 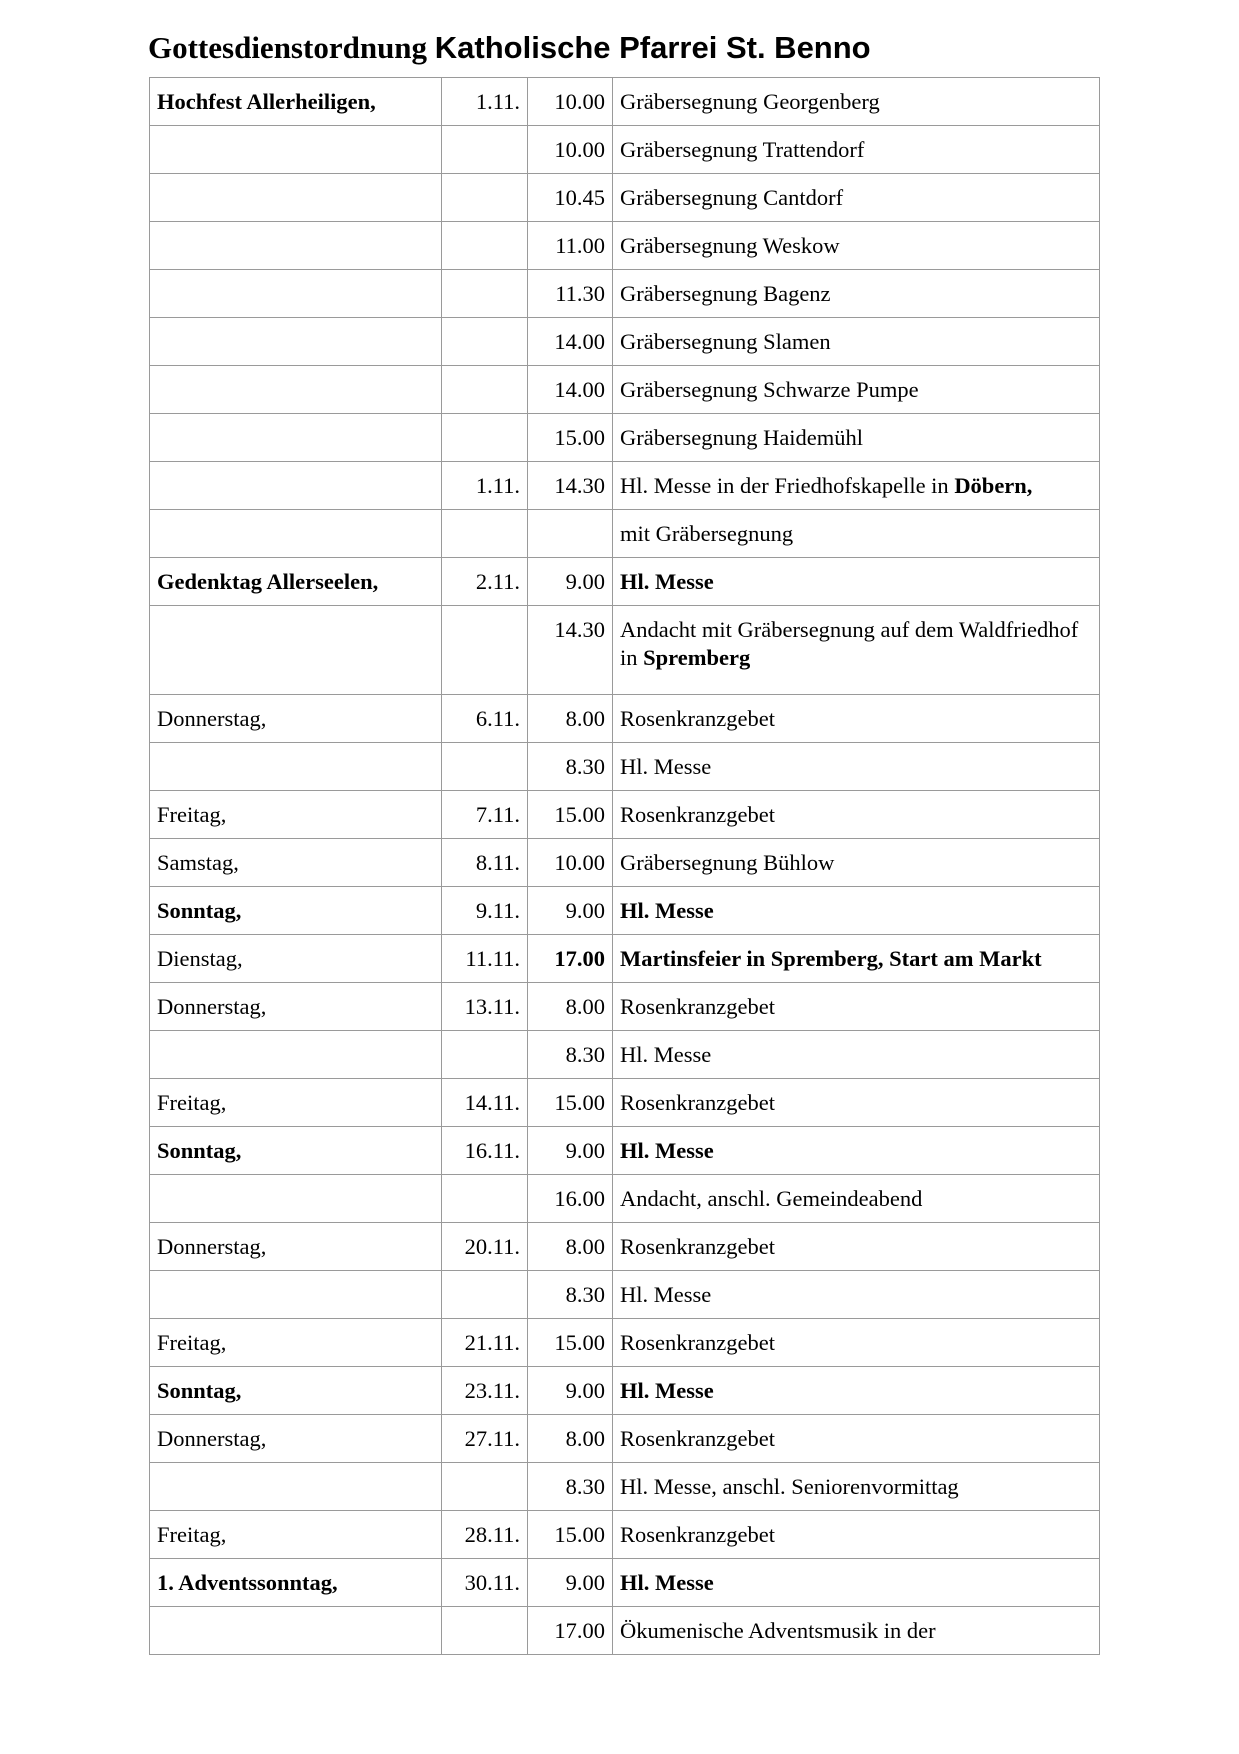 What do you see at coordinates (295, 1582) in the screenshot?
I see `day-cell: 1. Adventssonntag,` at bounding box center [295, 1582].